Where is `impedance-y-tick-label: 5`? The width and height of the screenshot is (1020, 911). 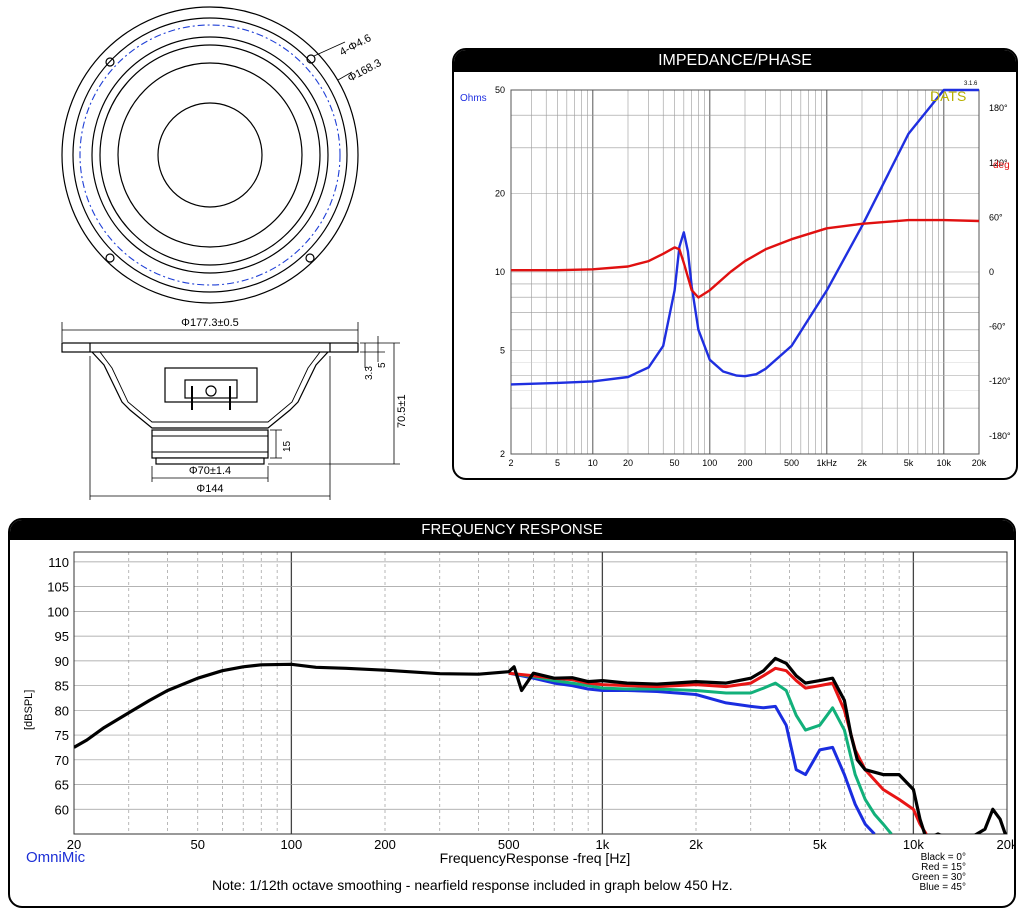
impedance-y-tick-label: 5 is located at coordinates (502, 350).